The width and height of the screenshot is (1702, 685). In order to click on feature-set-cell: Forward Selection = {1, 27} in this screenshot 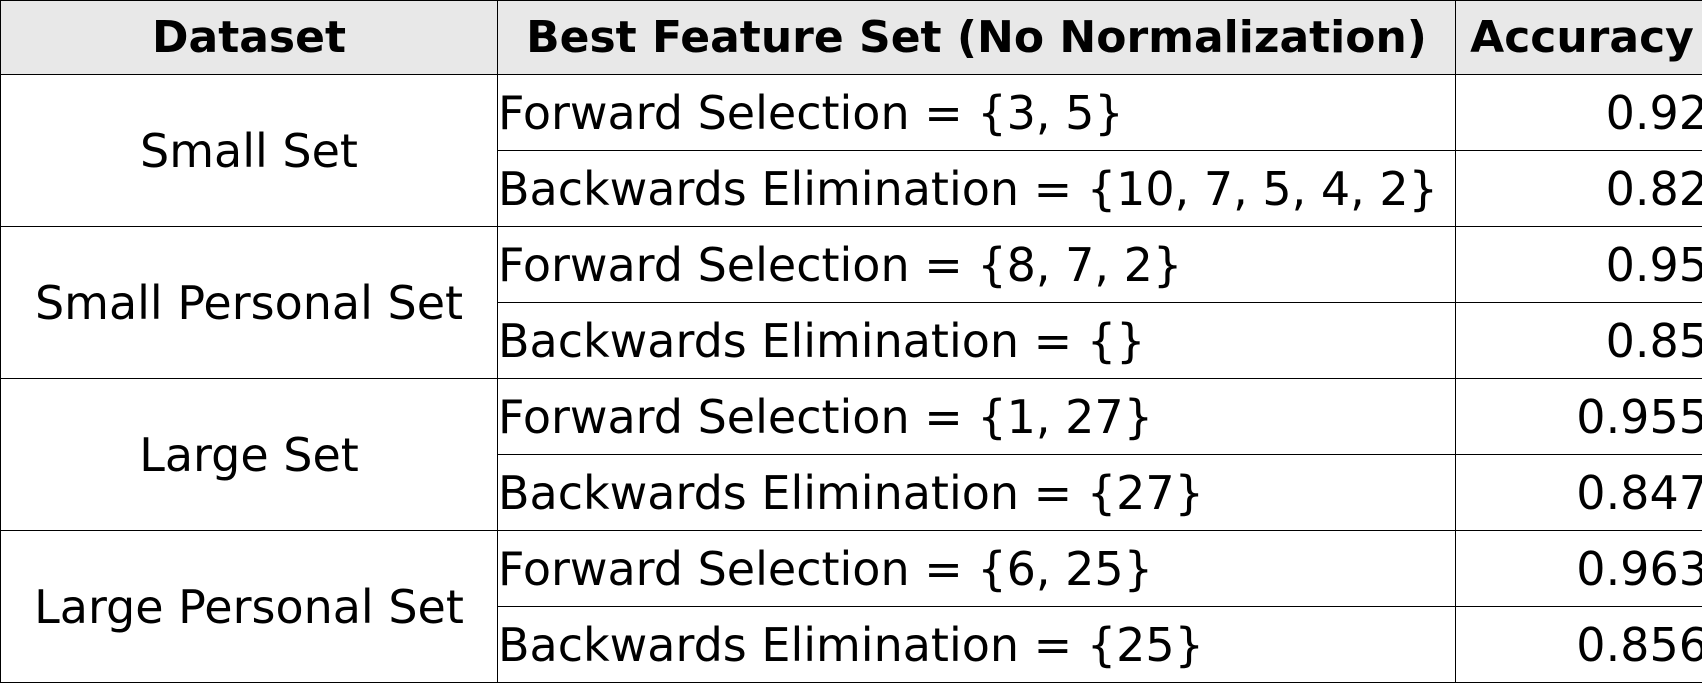, I will do `click(976, 416)`.